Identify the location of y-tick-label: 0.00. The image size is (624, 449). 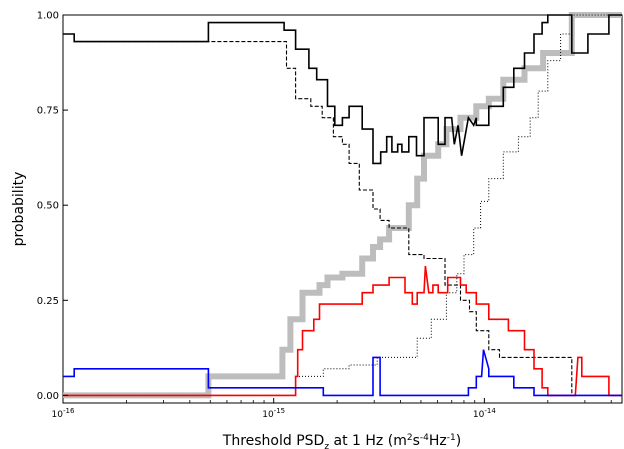
(48, 396).